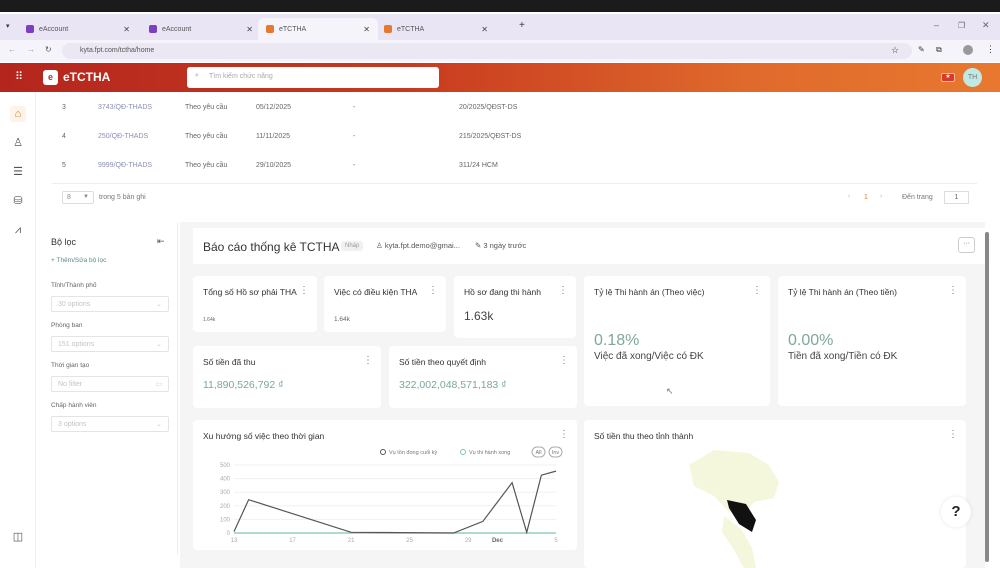 The width and height of the screenshot is (1000, 568). I want to click on reload-icon: ↻, so click(48, 49).